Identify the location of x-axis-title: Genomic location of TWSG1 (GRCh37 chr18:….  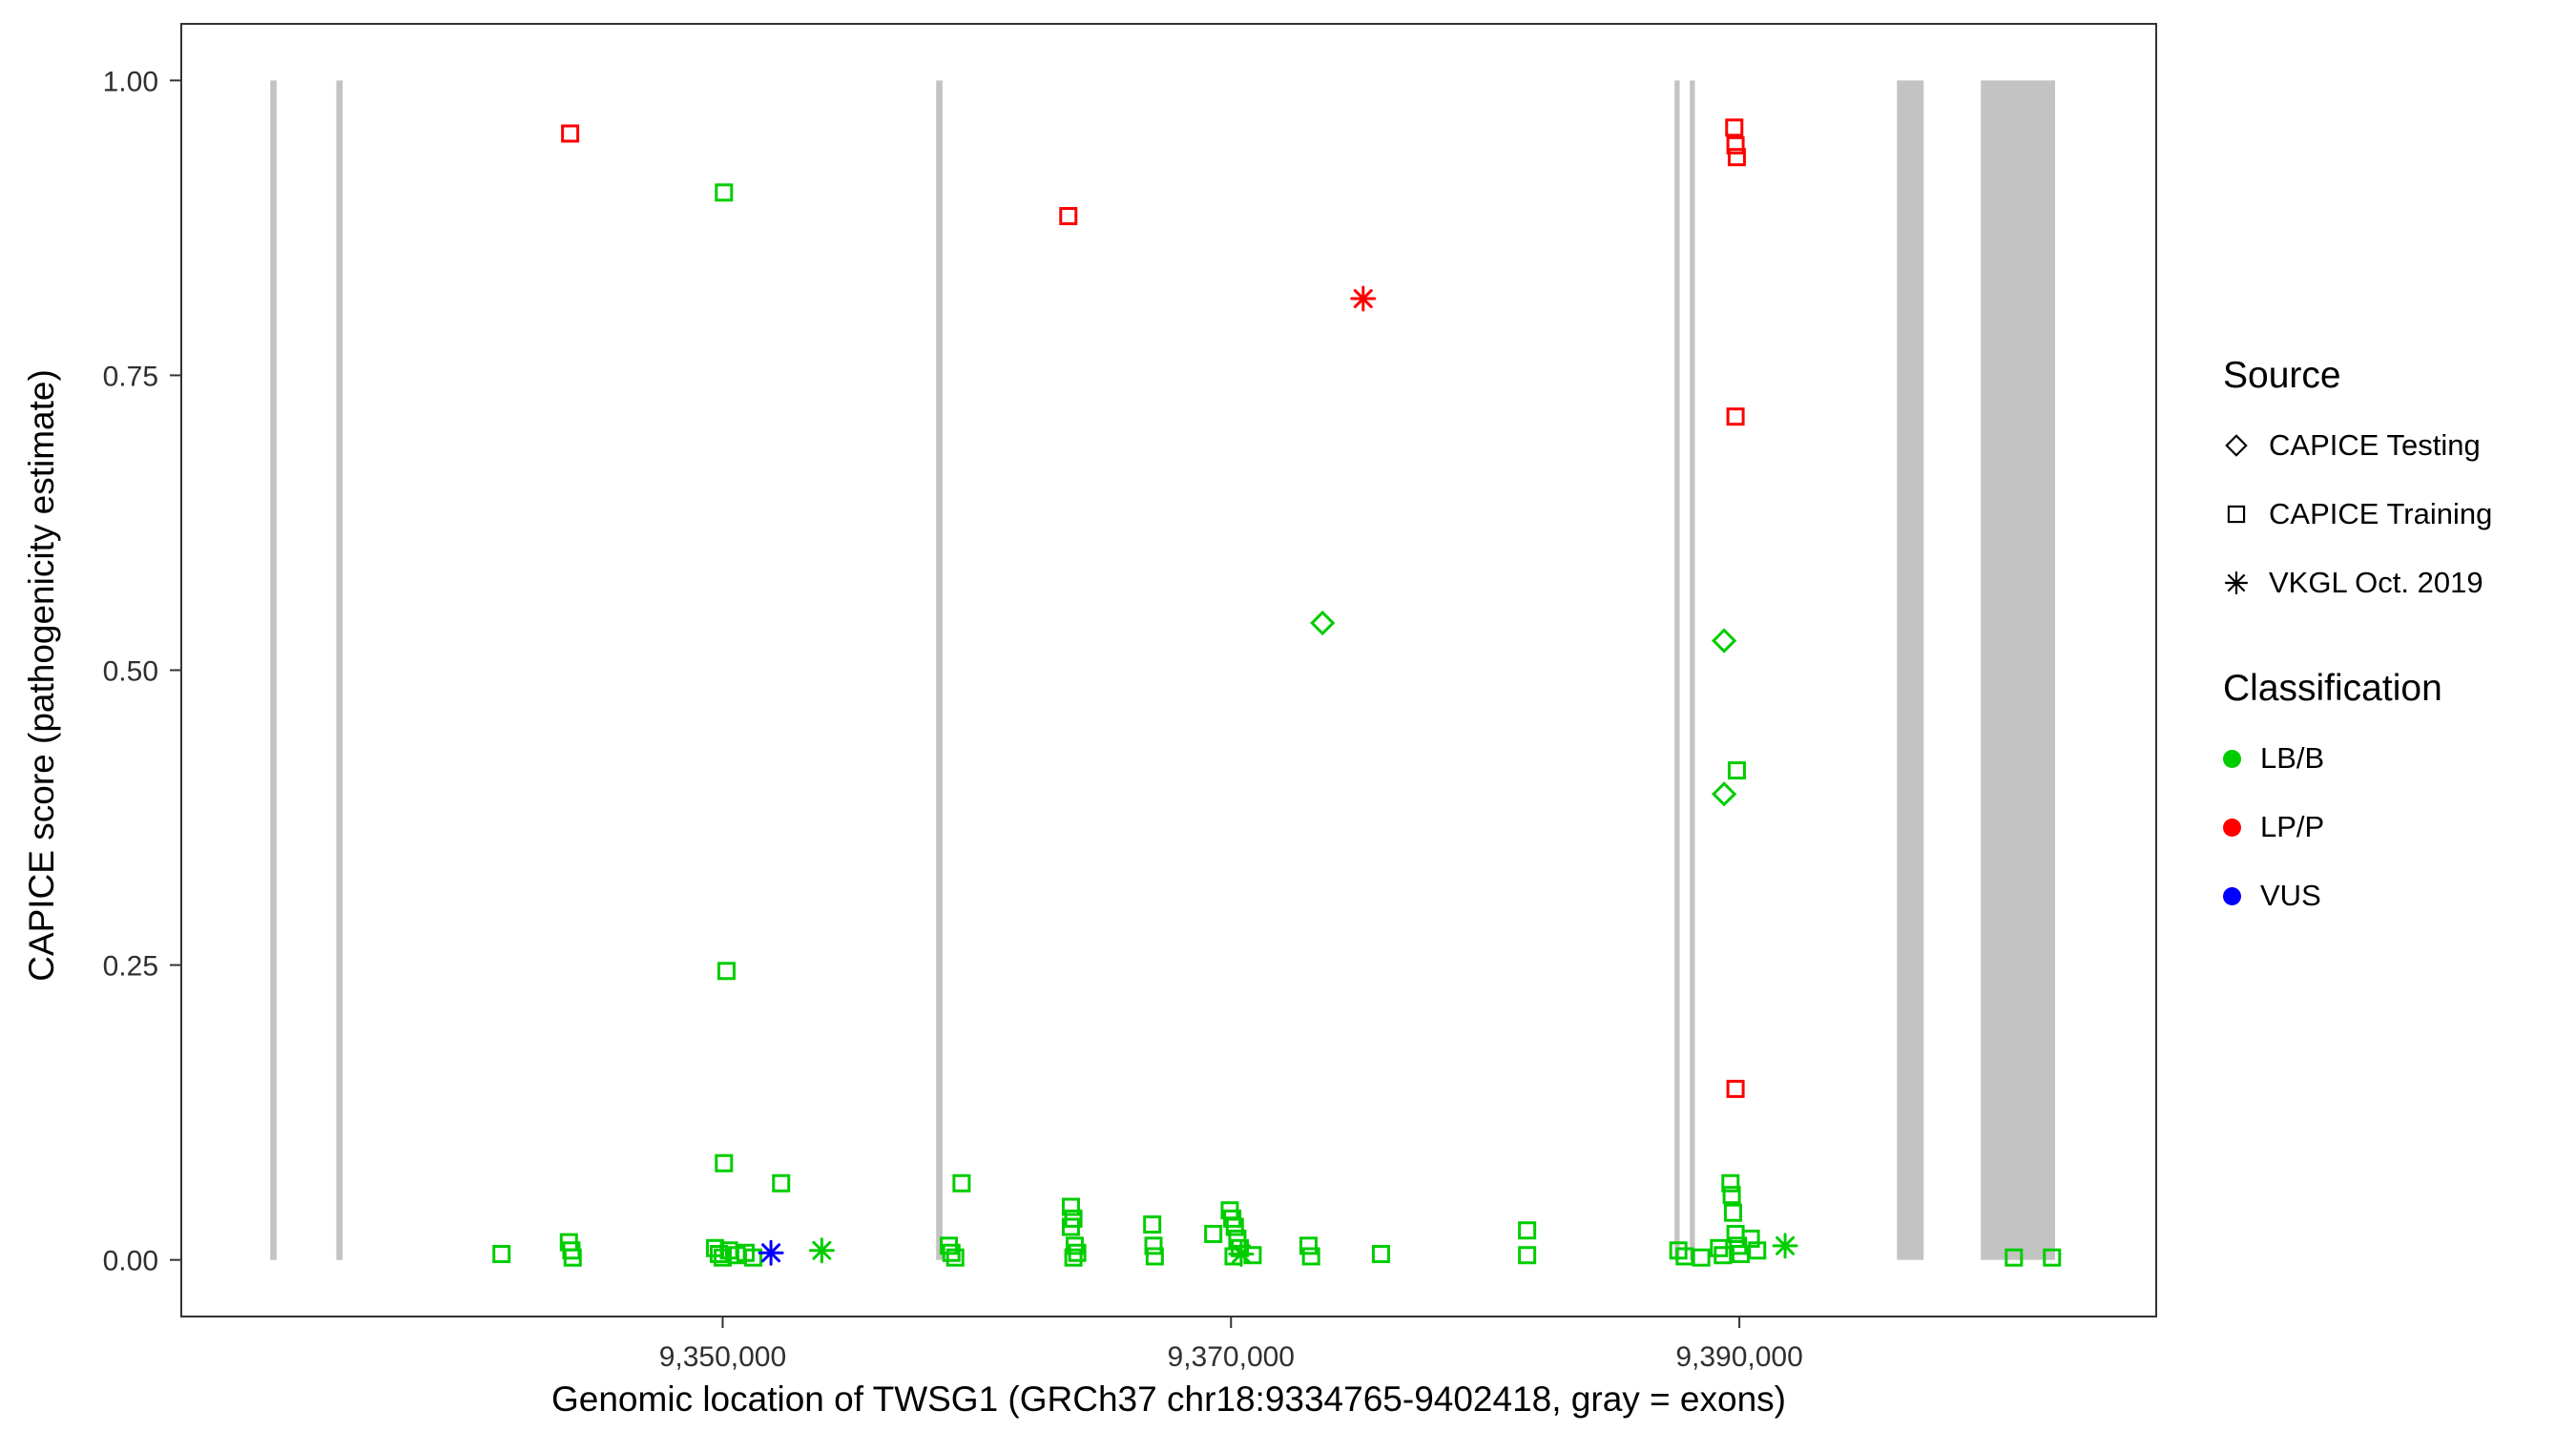
(1168, 1399).